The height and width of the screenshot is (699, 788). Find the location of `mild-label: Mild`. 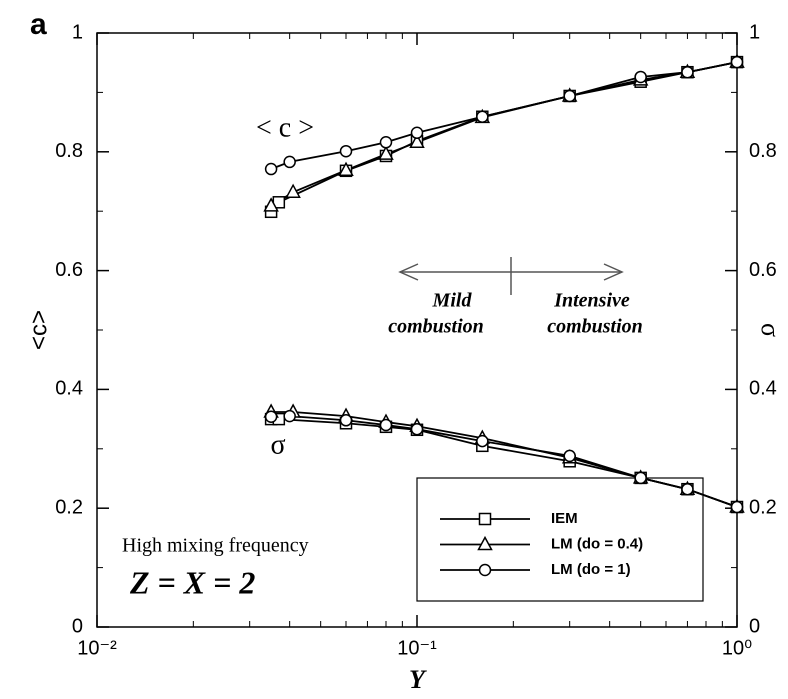

mild-label: Mild is located at coordinates (452, 301).